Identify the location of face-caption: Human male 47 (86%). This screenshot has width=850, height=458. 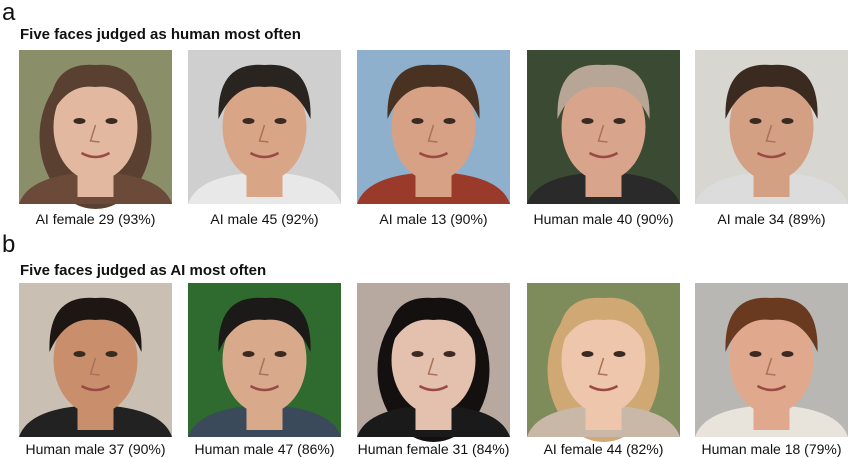
(264, 449).